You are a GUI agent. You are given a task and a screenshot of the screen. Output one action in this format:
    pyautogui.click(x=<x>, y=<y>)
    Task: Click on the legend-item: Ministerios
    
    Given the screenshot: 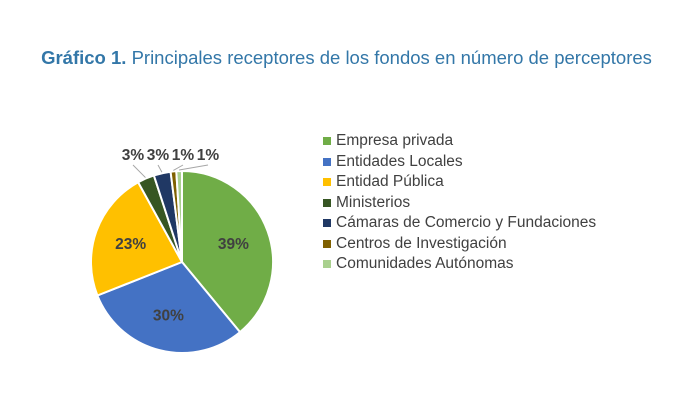 What is the action you would take?
    pyautogui.click(x=459, y=203)
    